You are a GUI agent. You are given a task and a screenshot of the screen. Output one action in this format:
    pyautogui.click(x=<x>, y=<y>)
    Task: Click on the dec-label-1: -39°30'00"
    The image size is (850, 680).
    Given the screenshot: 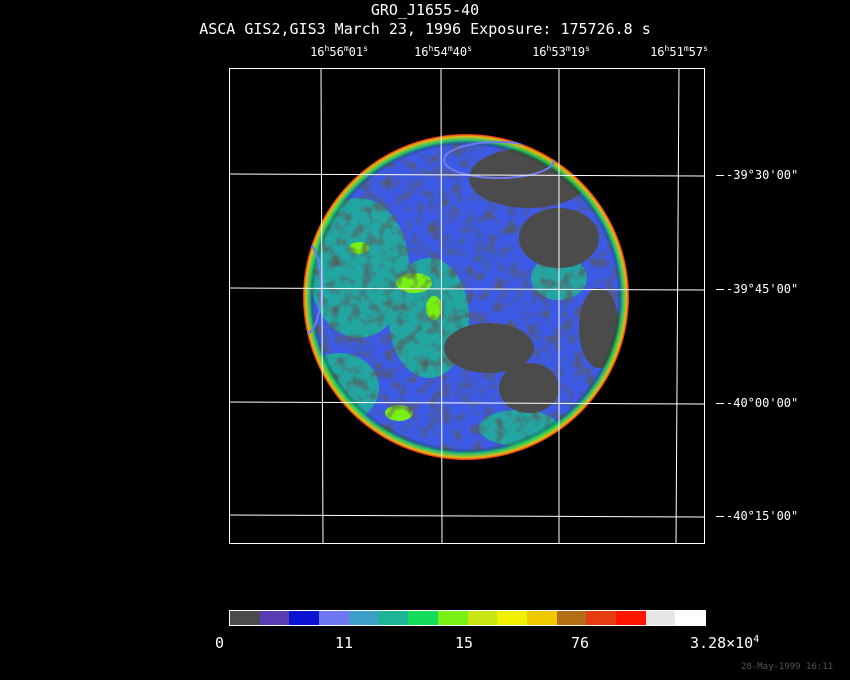 What is the action you would take?
    pyautogui.click(x=757, y=175)
    